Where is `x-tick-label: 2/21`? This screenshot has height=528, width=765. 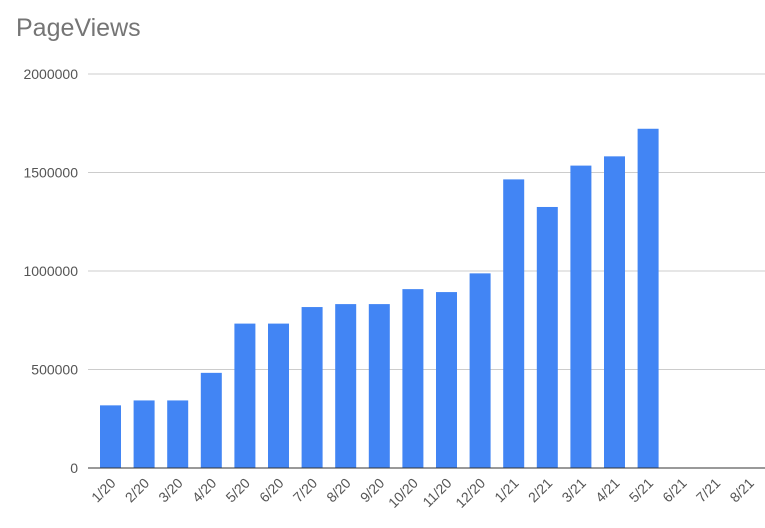
x-tick-label: 2/21 is located at coordinates (540, 490).